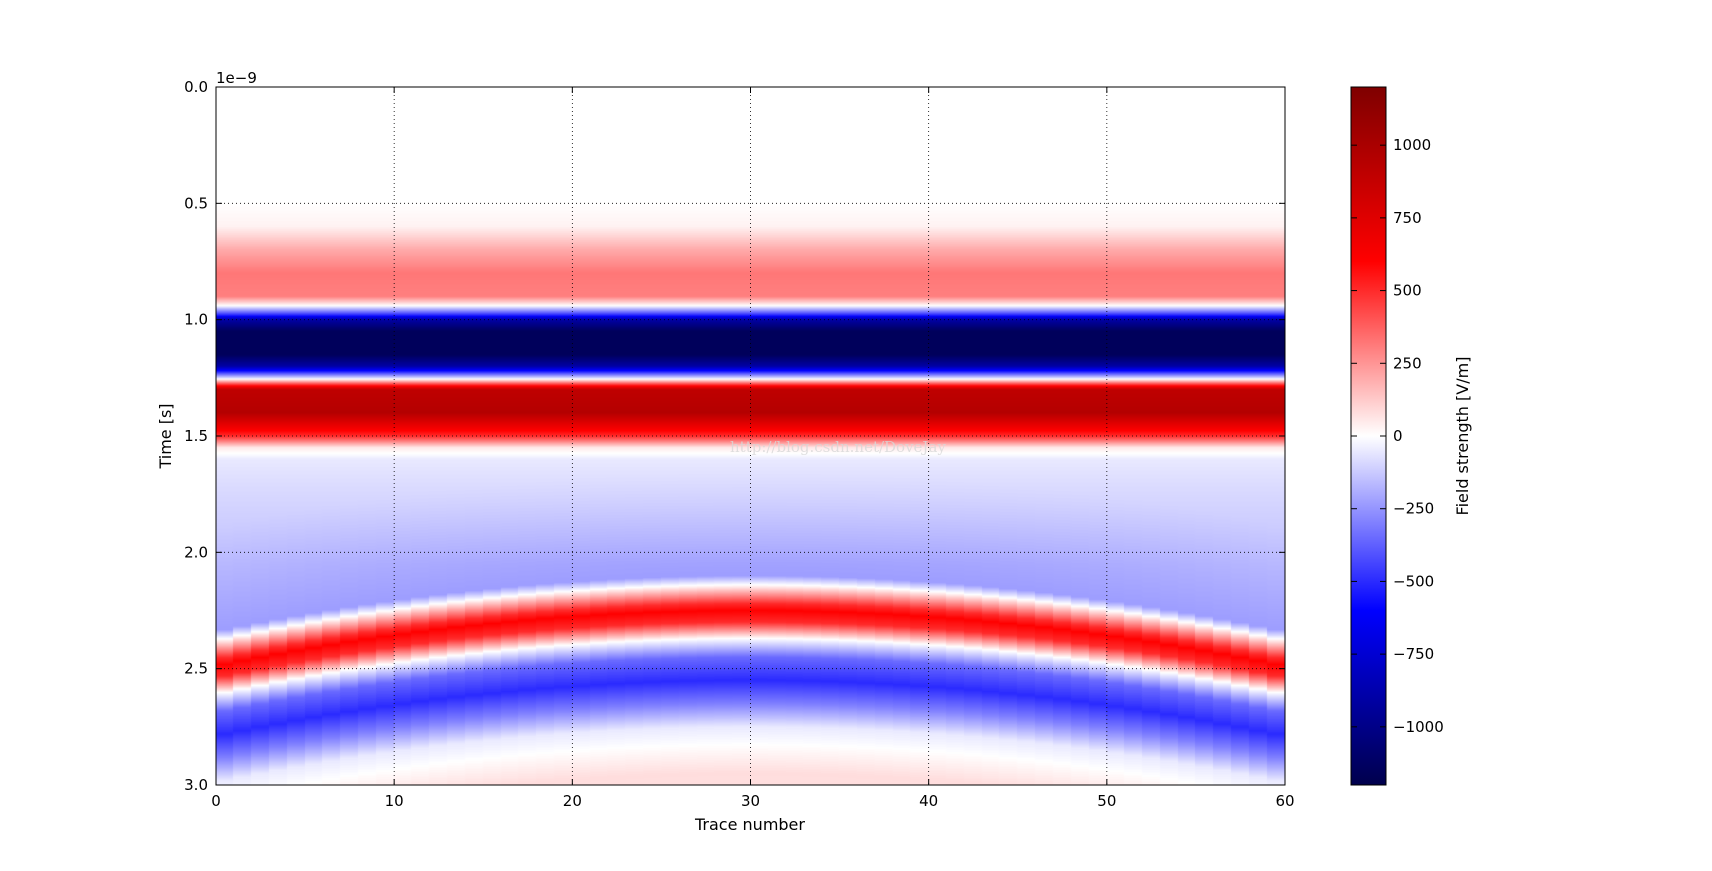 This screenshot has height=871, width=1712. I want to click on y-tick-label: 1.5, so click(196, 436).